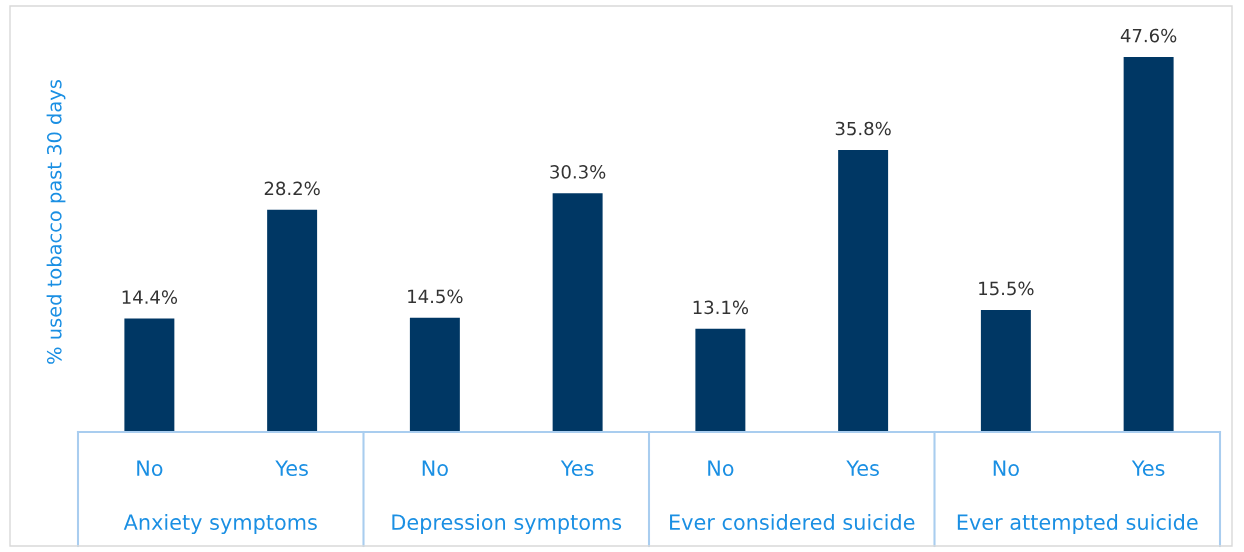  What do you see at coordinates (863, 128) in the screenshot?
I see `data-label: 35.8%` at bounding box center [863, 128].